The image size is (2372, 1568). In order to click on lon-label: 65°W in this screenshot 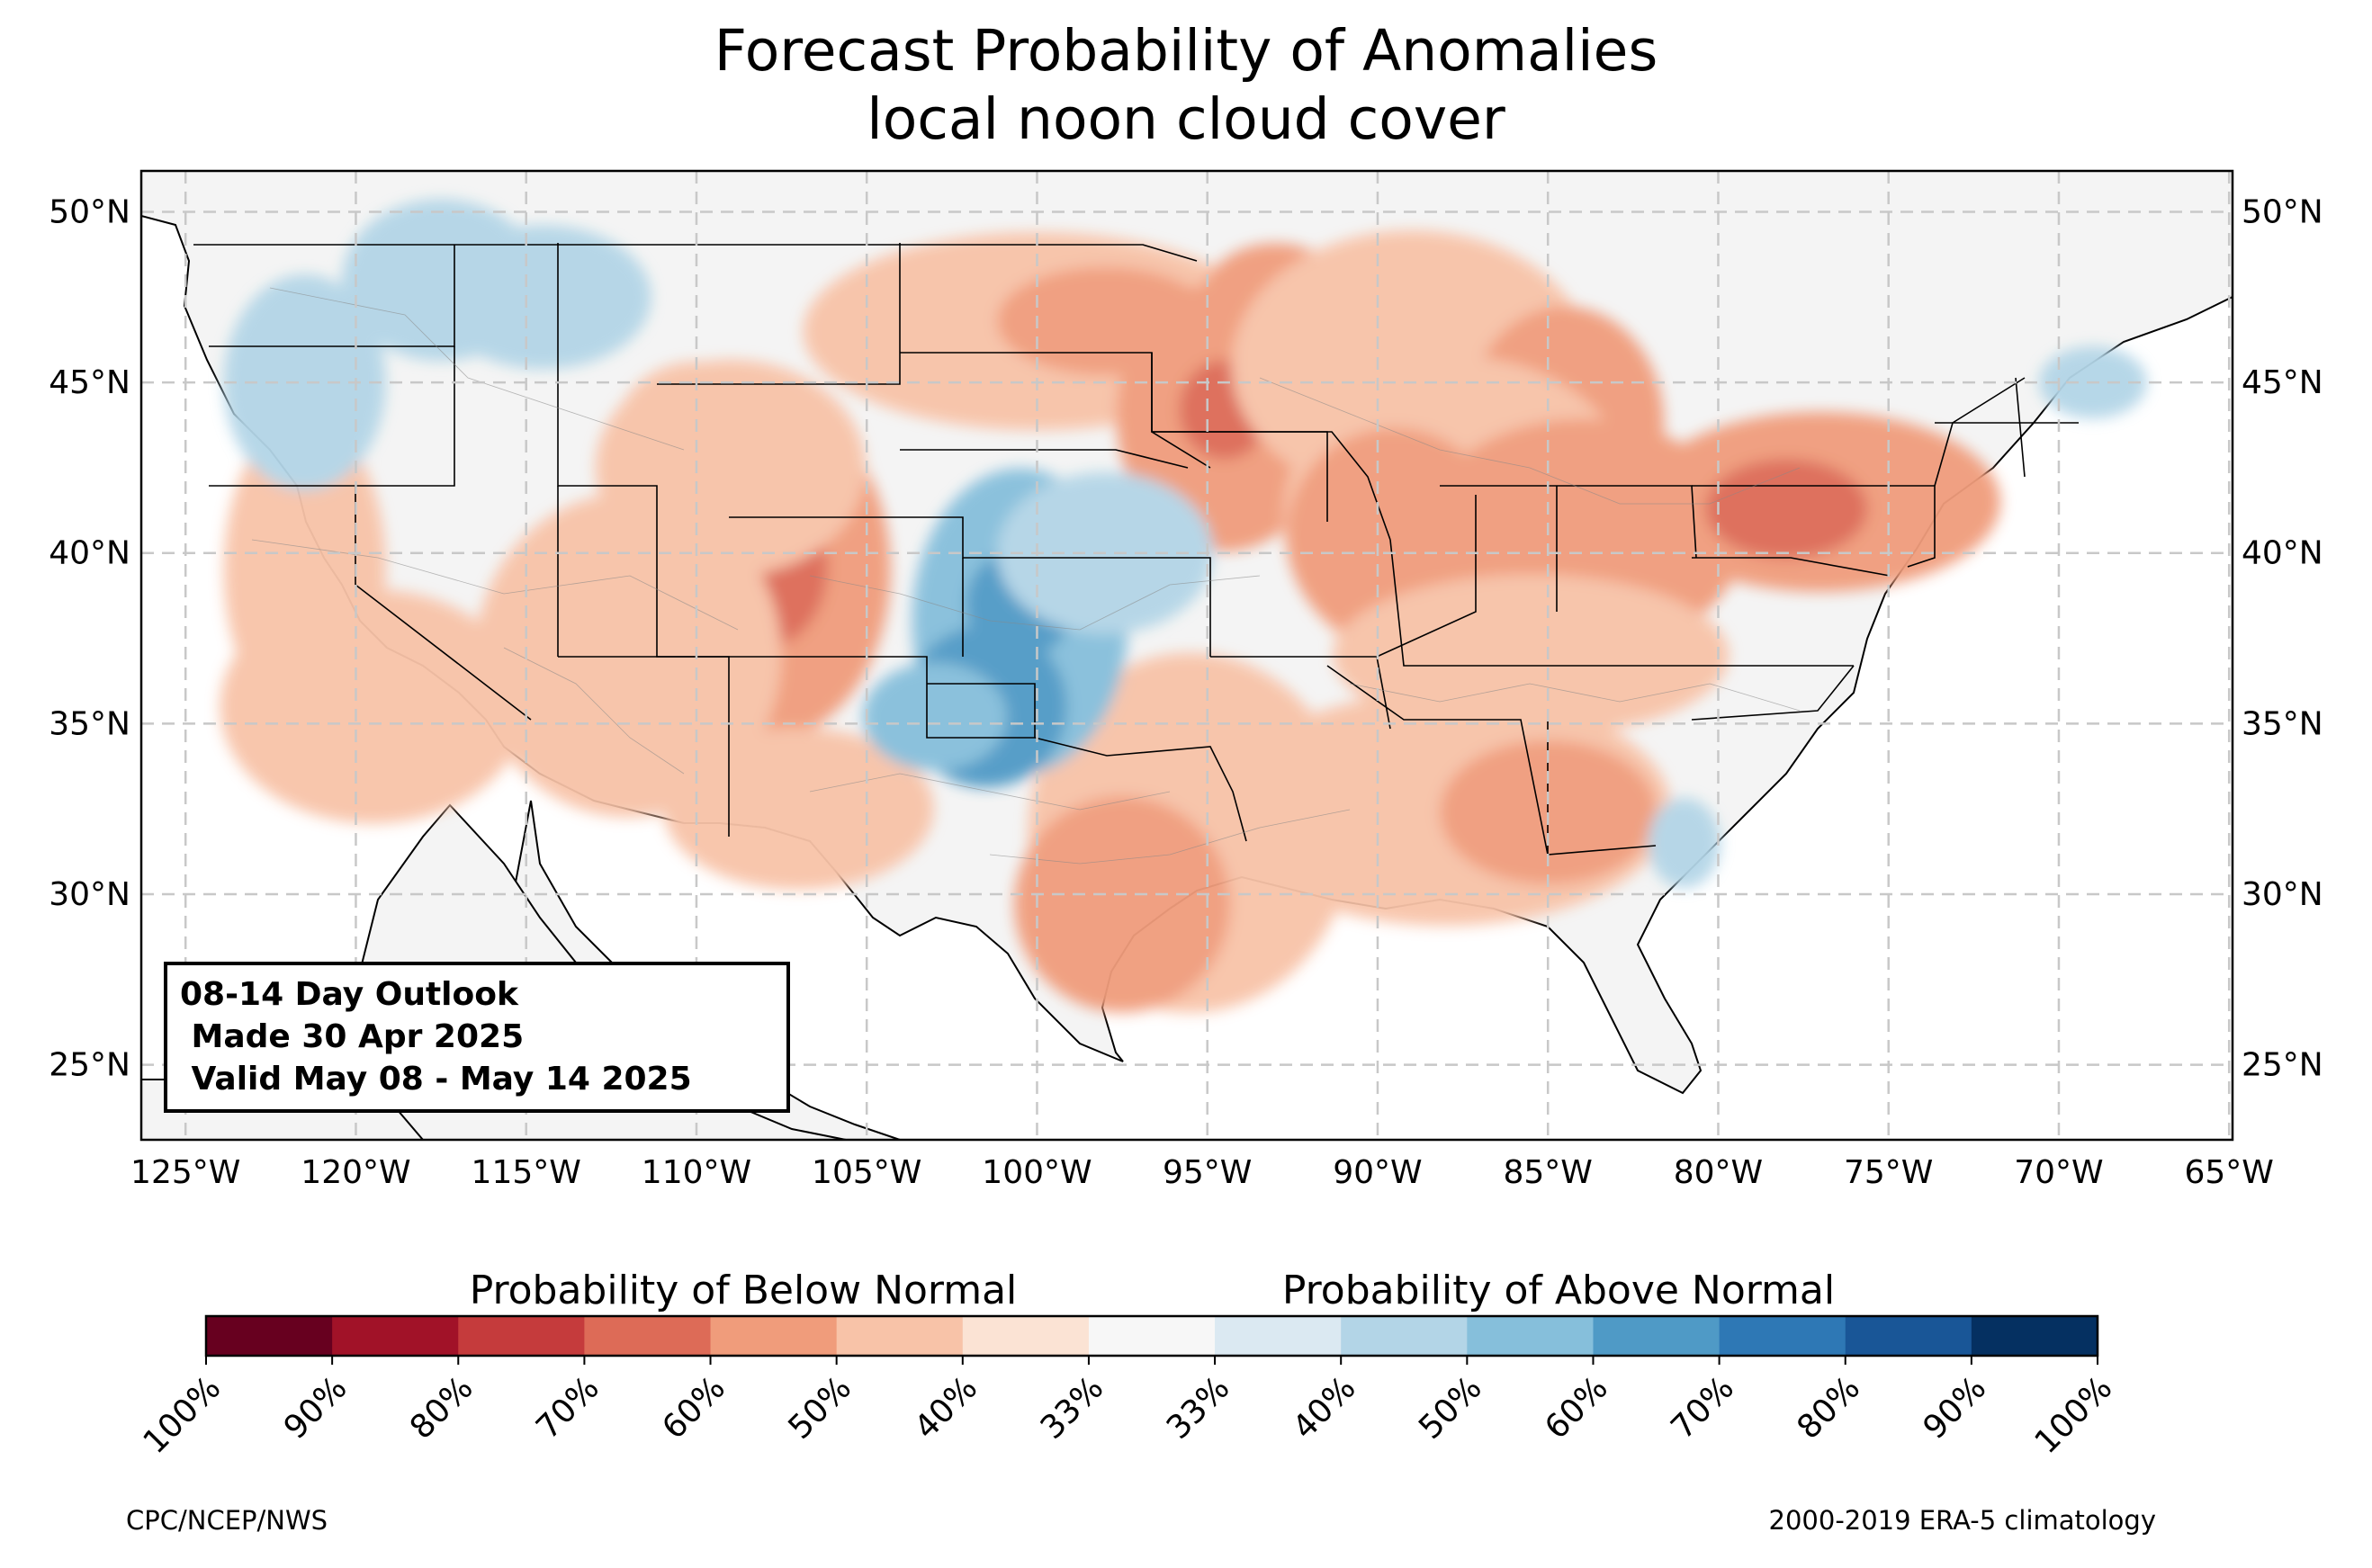, I will do `click(2229, 1172)`.